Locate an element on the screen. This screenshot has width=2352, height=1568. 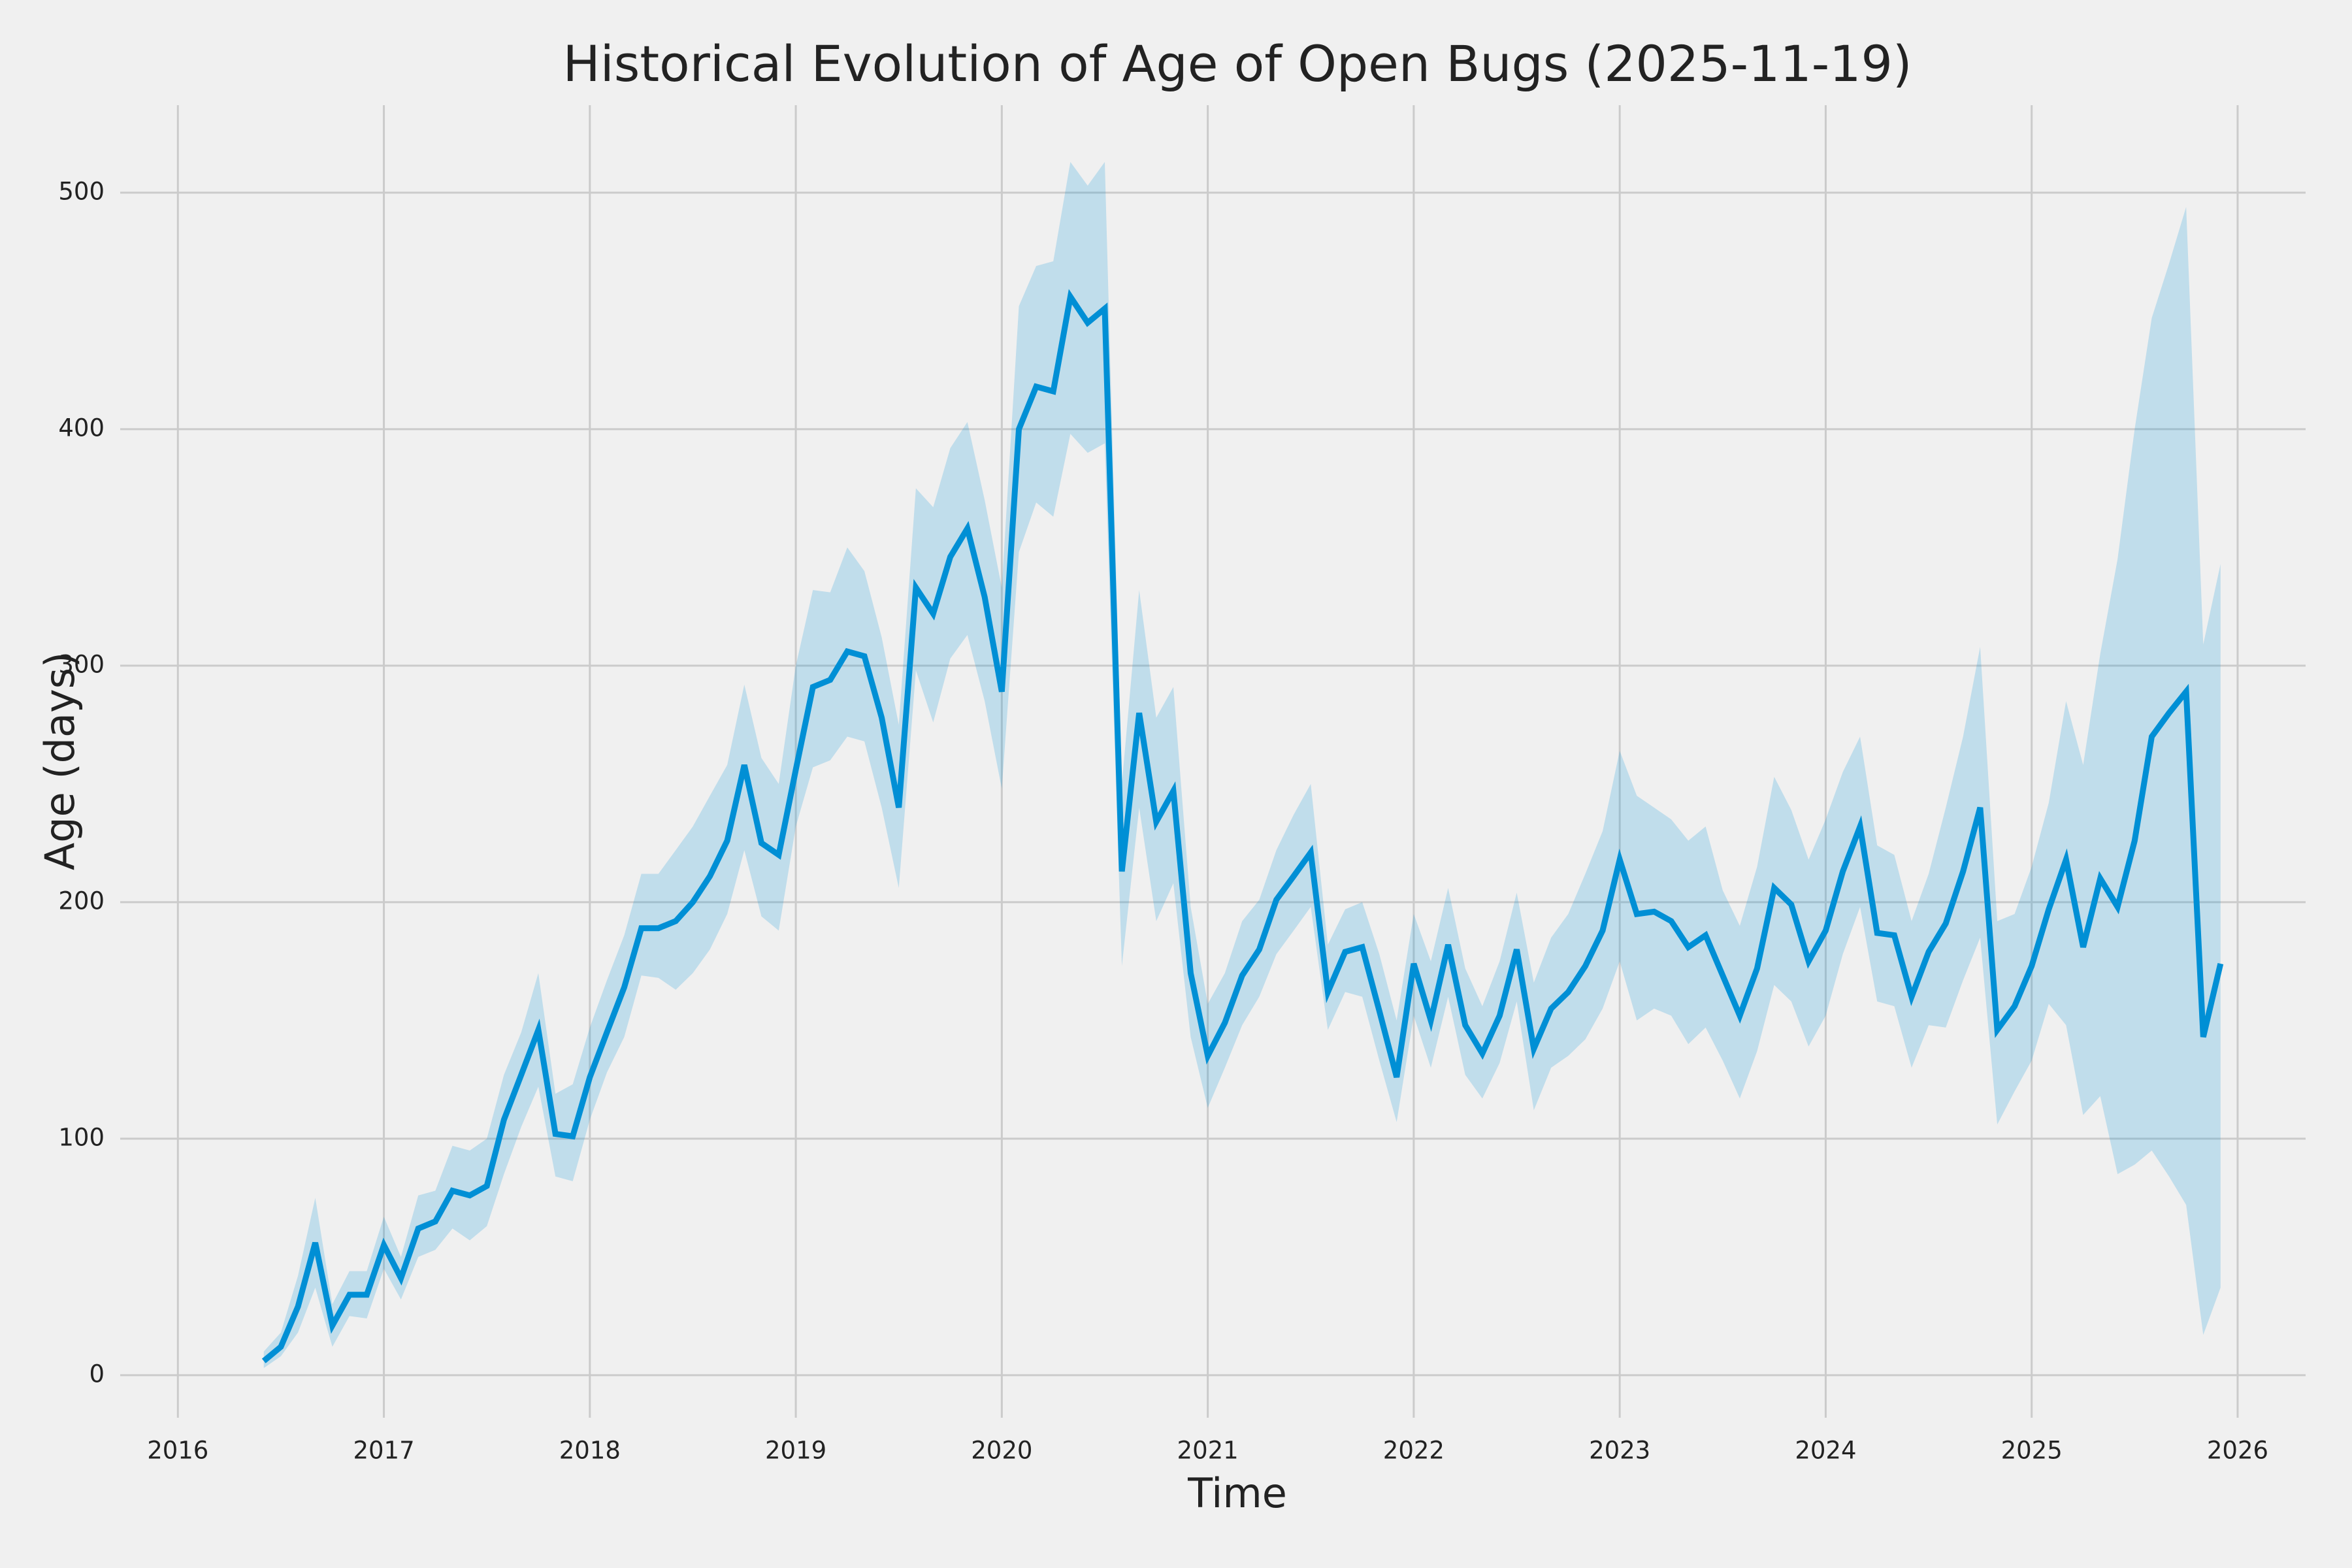
y-axis-label: Age (days) is located at coordinates (60, 761).